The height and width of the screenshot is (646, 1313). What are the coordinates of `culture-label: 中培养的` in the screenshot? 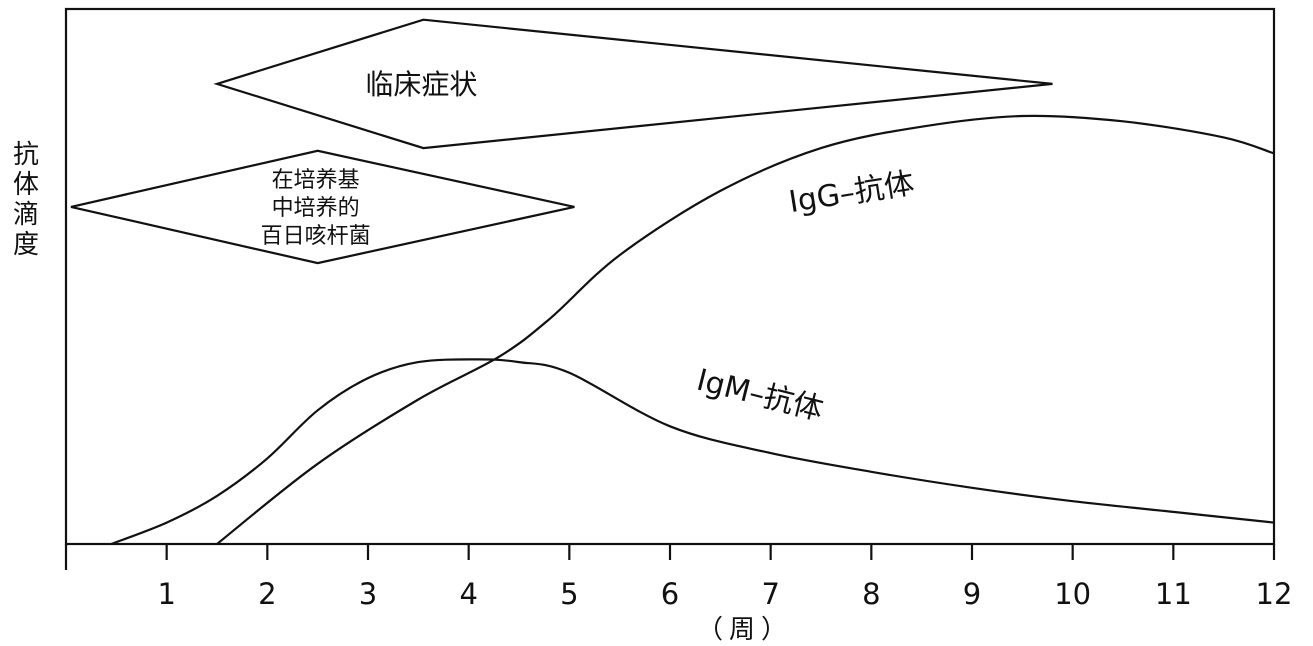 It's located at (316, 208).